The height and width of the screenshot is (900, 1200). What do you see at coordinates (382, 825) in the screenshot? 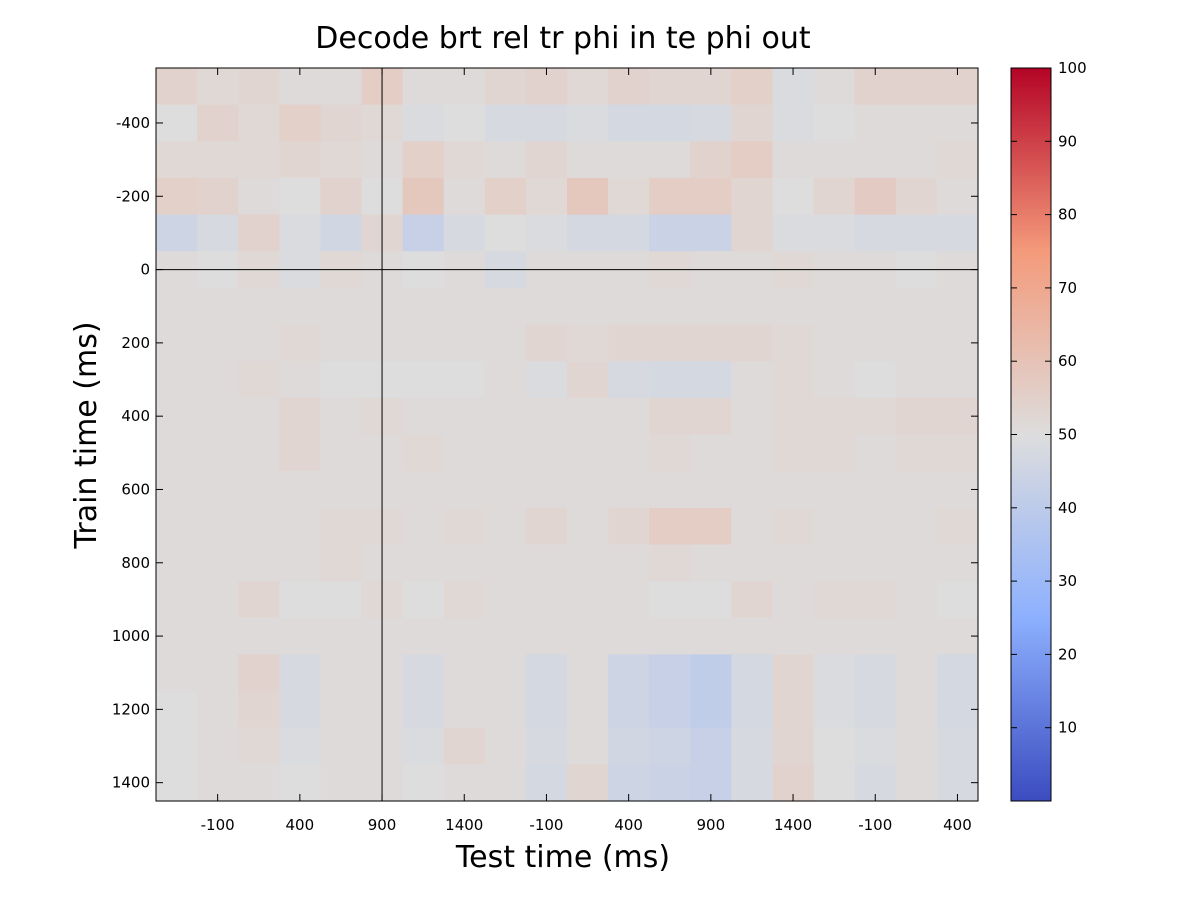
I see `x-tick-label: 900` at bounding box center [382, 825].